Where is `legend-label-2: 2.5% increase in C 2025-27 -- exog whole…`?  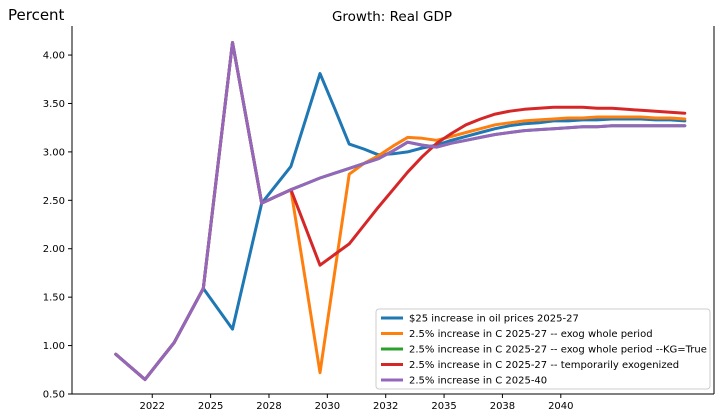 legend-label-2: 2.5% increase in C 2025-27 -- exog whole… is located at coordinates (531, 334).